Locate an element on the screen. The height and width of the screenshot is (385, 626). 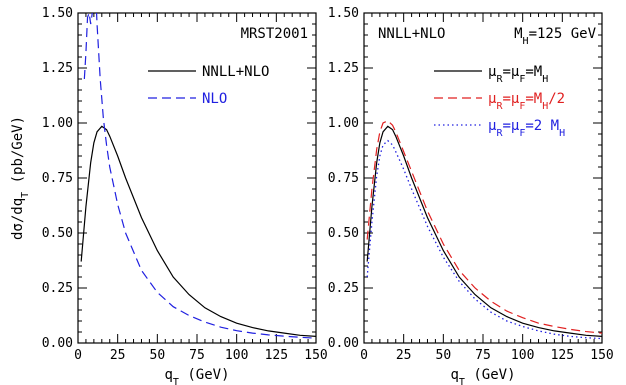
y-axis-title: dσ/dqT (pb/GeV) is located at coordinates (20, 178).